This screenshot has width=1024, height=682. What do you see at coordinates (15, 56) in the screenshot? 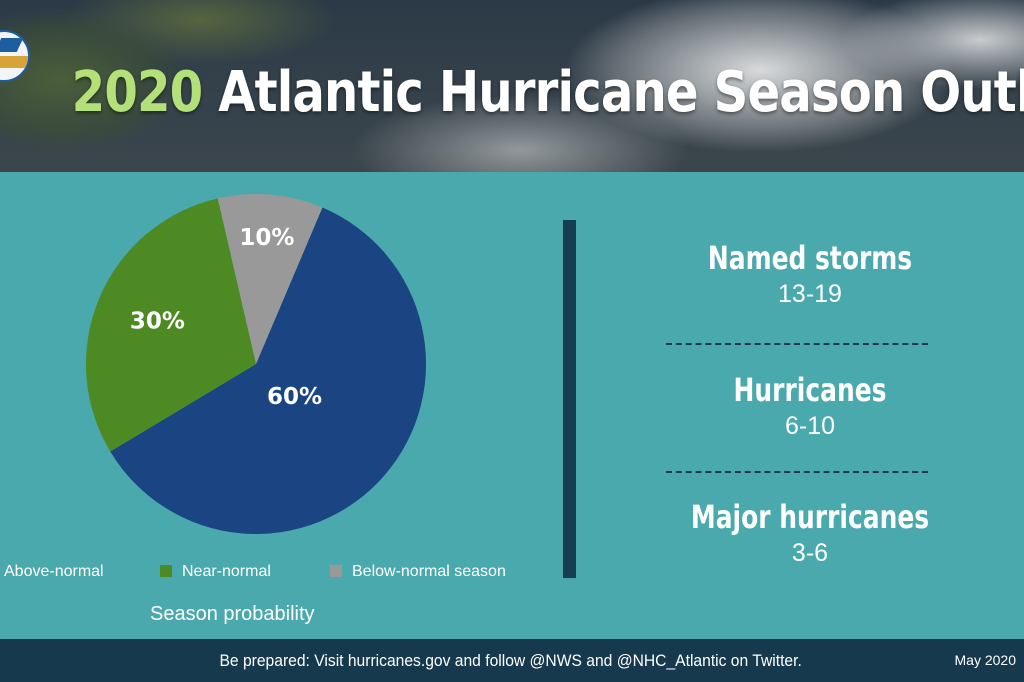
I see `noaa-logo-icon` at bounding box center [15, 56].